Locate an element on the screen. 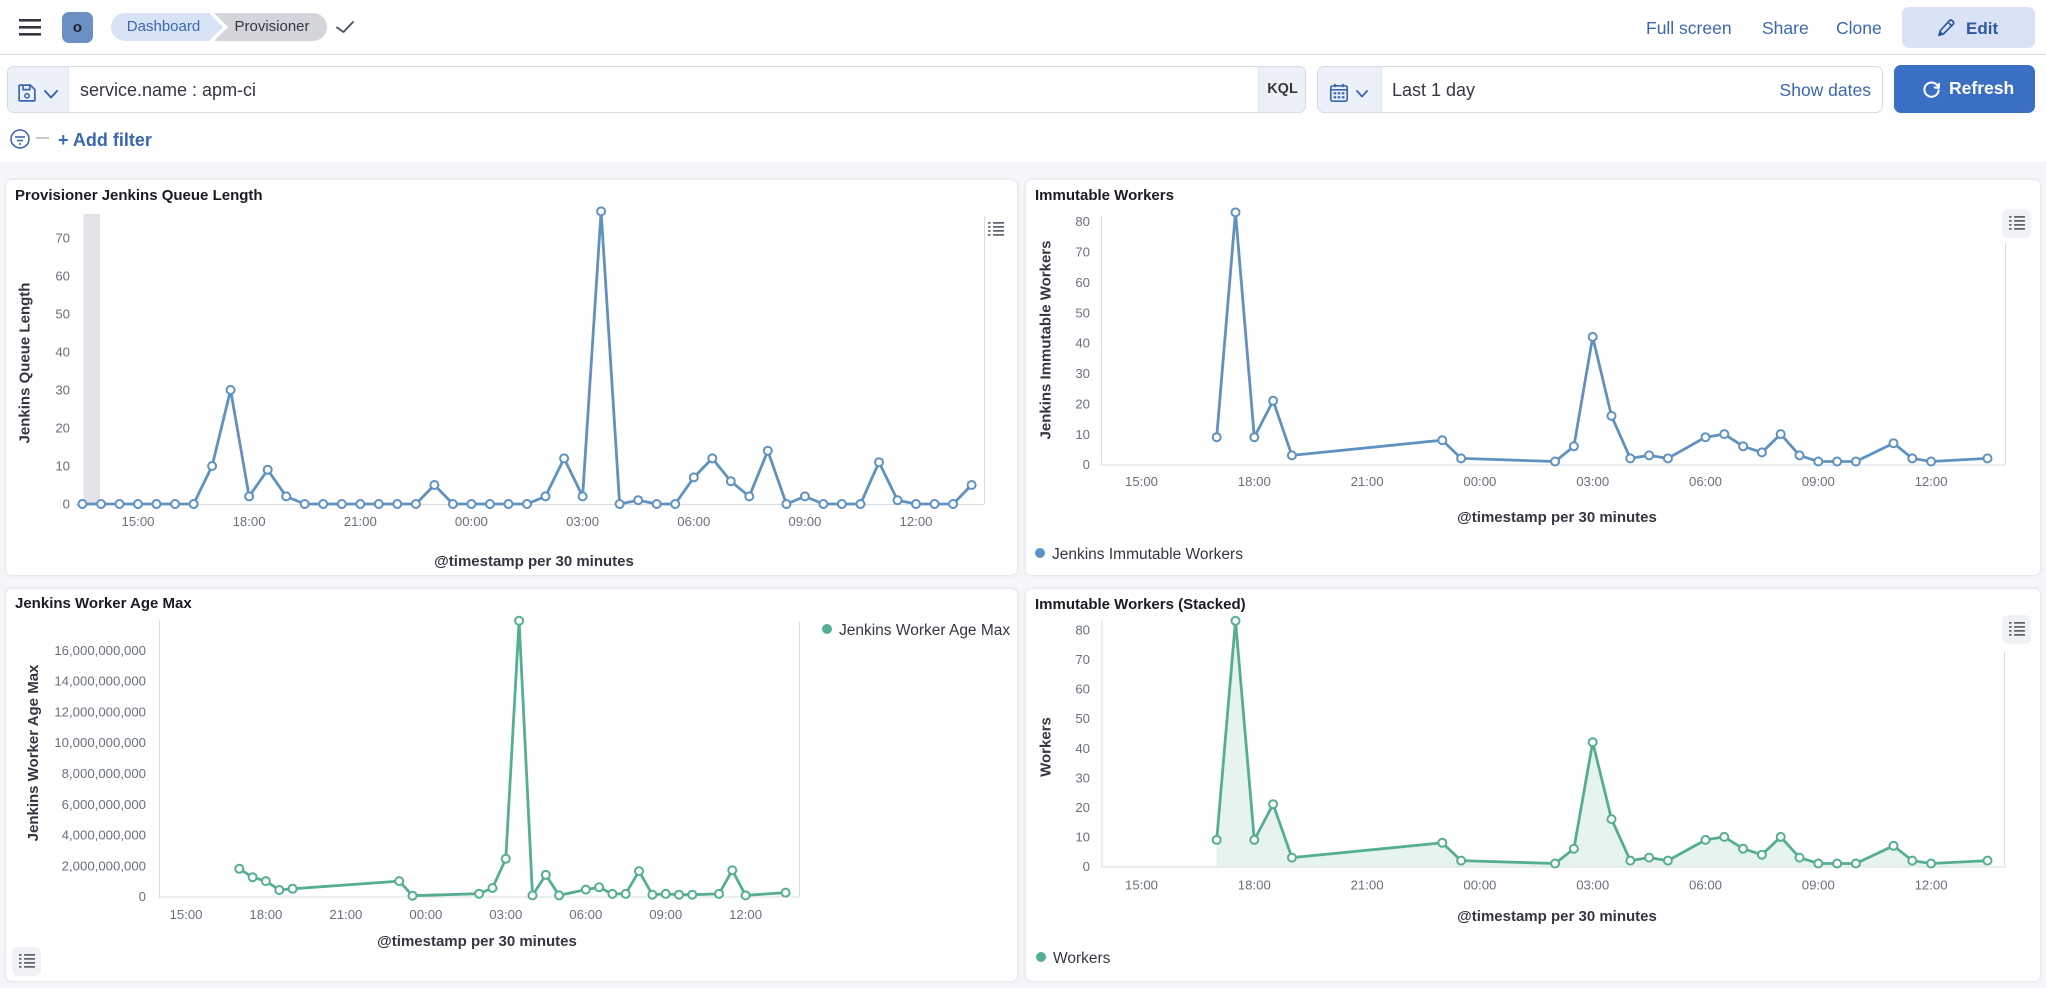 This screenshot has height=988, width=2046. svg-text: Jenkins Queue Length is located at coordinates (25, 363).